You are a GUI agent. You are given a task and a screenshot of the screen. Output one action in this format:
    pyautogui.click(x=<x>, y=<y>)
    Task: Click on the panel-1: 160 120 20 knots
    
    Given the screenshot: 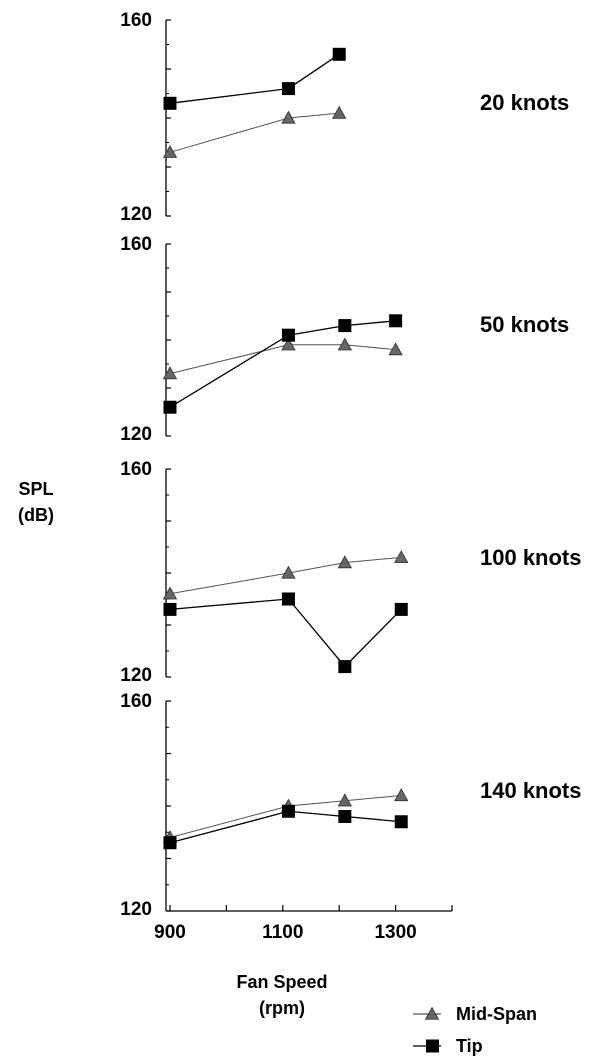 What is the action you would take?
    pyautogui.click(x=344, y=117)
    